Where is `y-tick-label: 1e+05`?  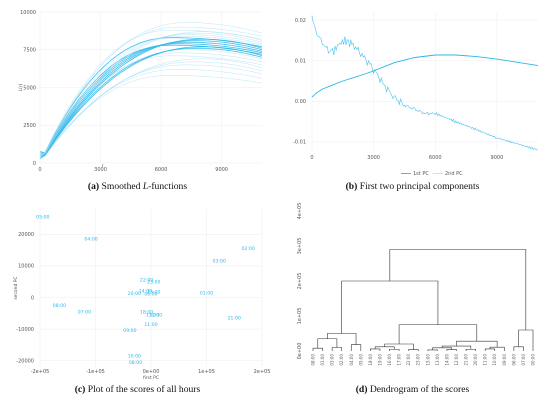
y-tick-label: 1e+05 is located at coordinates (300, 316).